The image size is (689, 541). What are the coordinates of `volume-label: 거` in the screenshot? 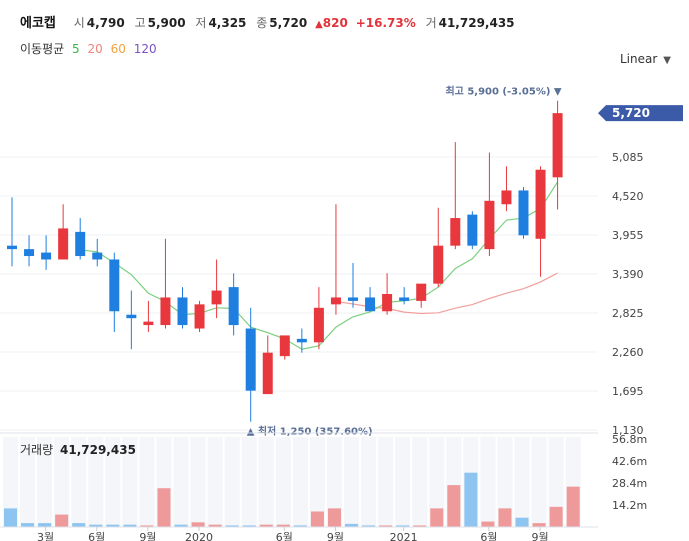 It's located at (431, 23).